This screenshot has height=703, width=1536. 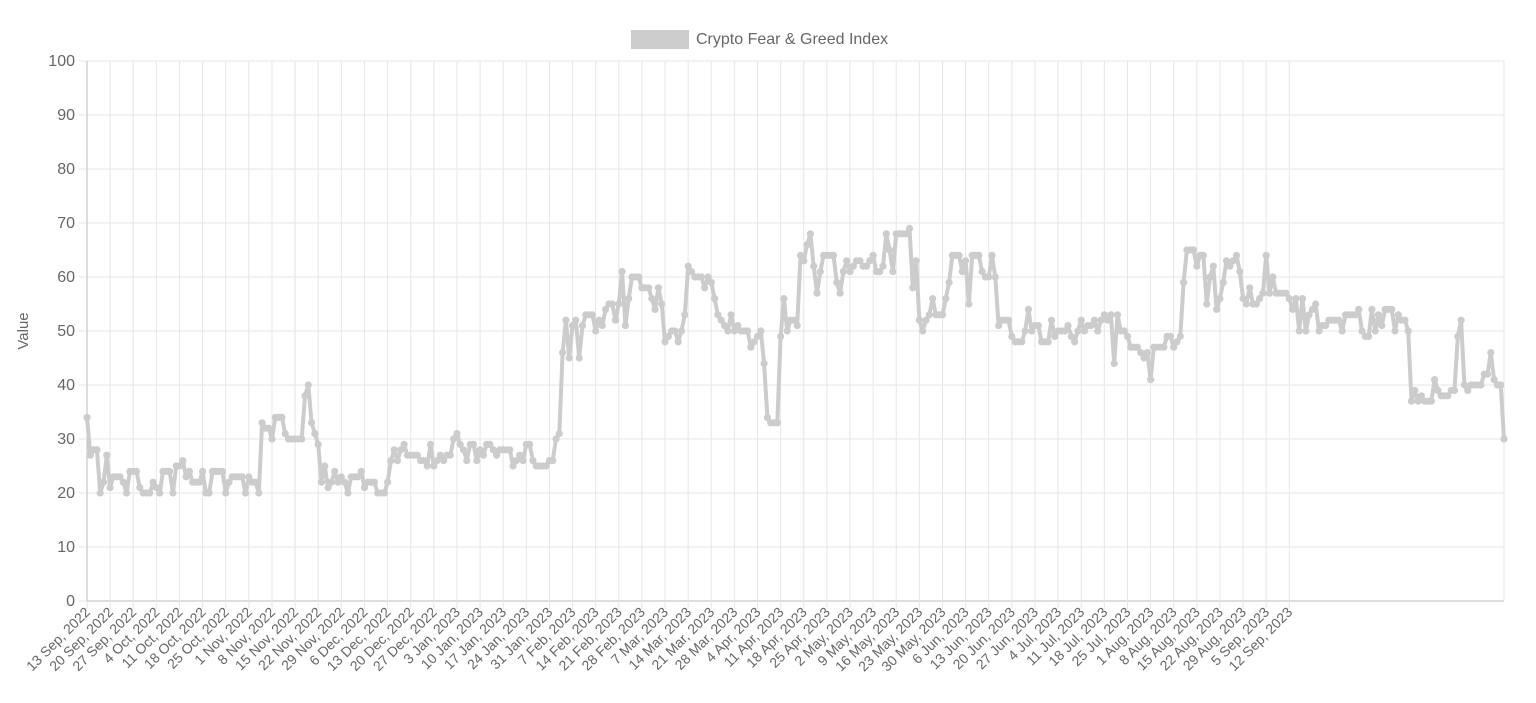 What do you see at coordinates (792, 39) in the screenshot?
I see `legend-label: Crypto Fear & Greed Index` at bounding box center [792, 39].